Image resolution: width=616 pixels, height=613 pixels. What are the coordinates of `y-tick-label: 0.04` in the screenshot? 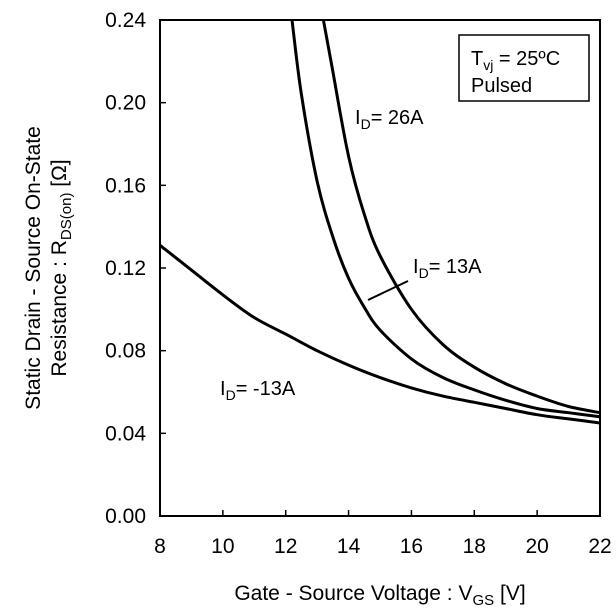 It's located at (125, 433).